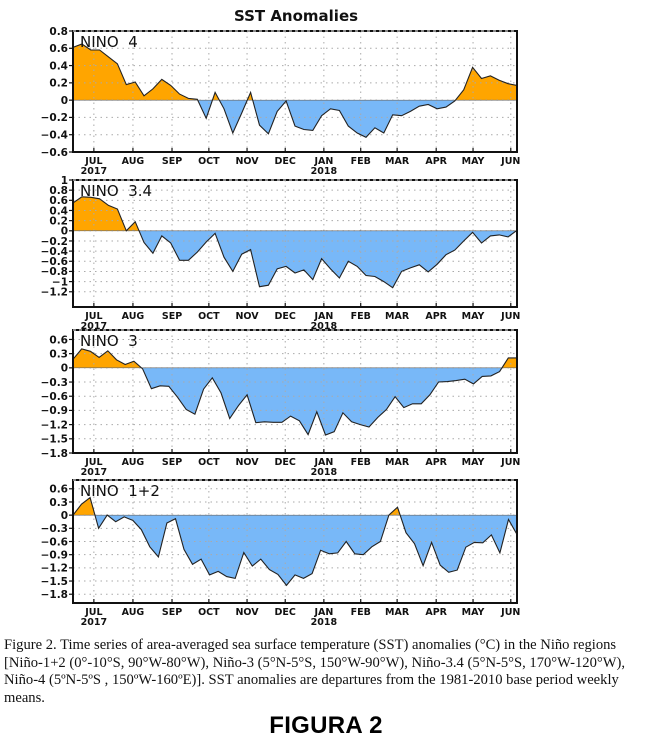 The image size is (652, 743). Describe the element at coordinates (109, 42) in the screenshot. I see `panel-label: NINO 4` at that location.